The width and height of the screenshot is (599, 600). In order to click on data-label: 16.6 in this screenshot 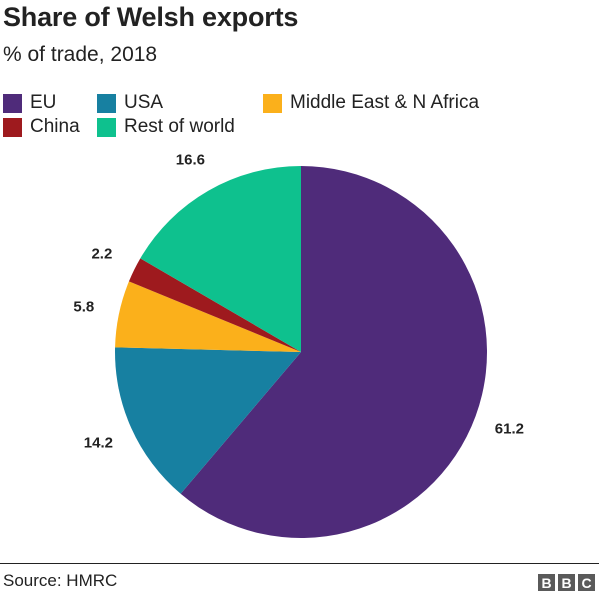, I will do `click(190, 160)`.